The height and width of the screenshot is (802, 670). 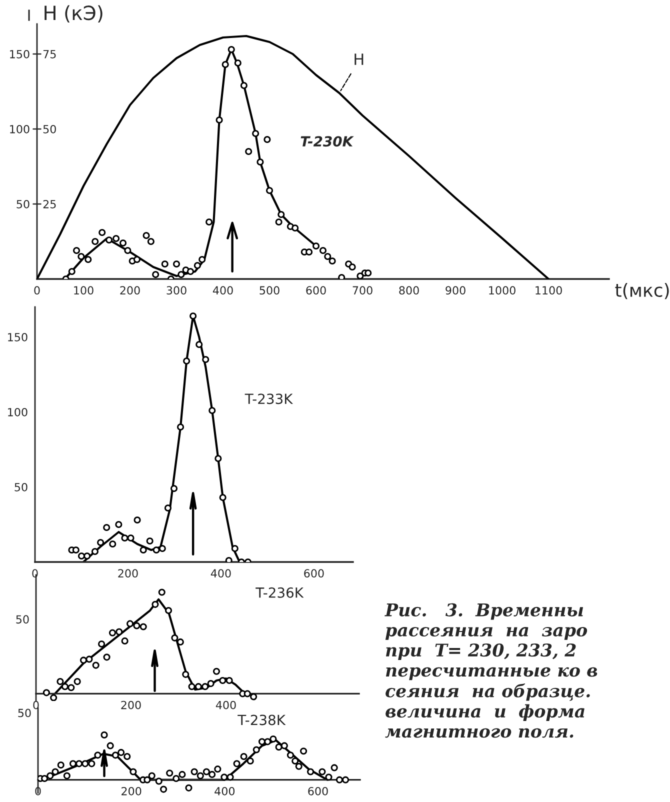 What do you see at coordinates (49, 204) in the screenshot?
I see `y2-tick-label: 25` at bounding box center [49, 204].